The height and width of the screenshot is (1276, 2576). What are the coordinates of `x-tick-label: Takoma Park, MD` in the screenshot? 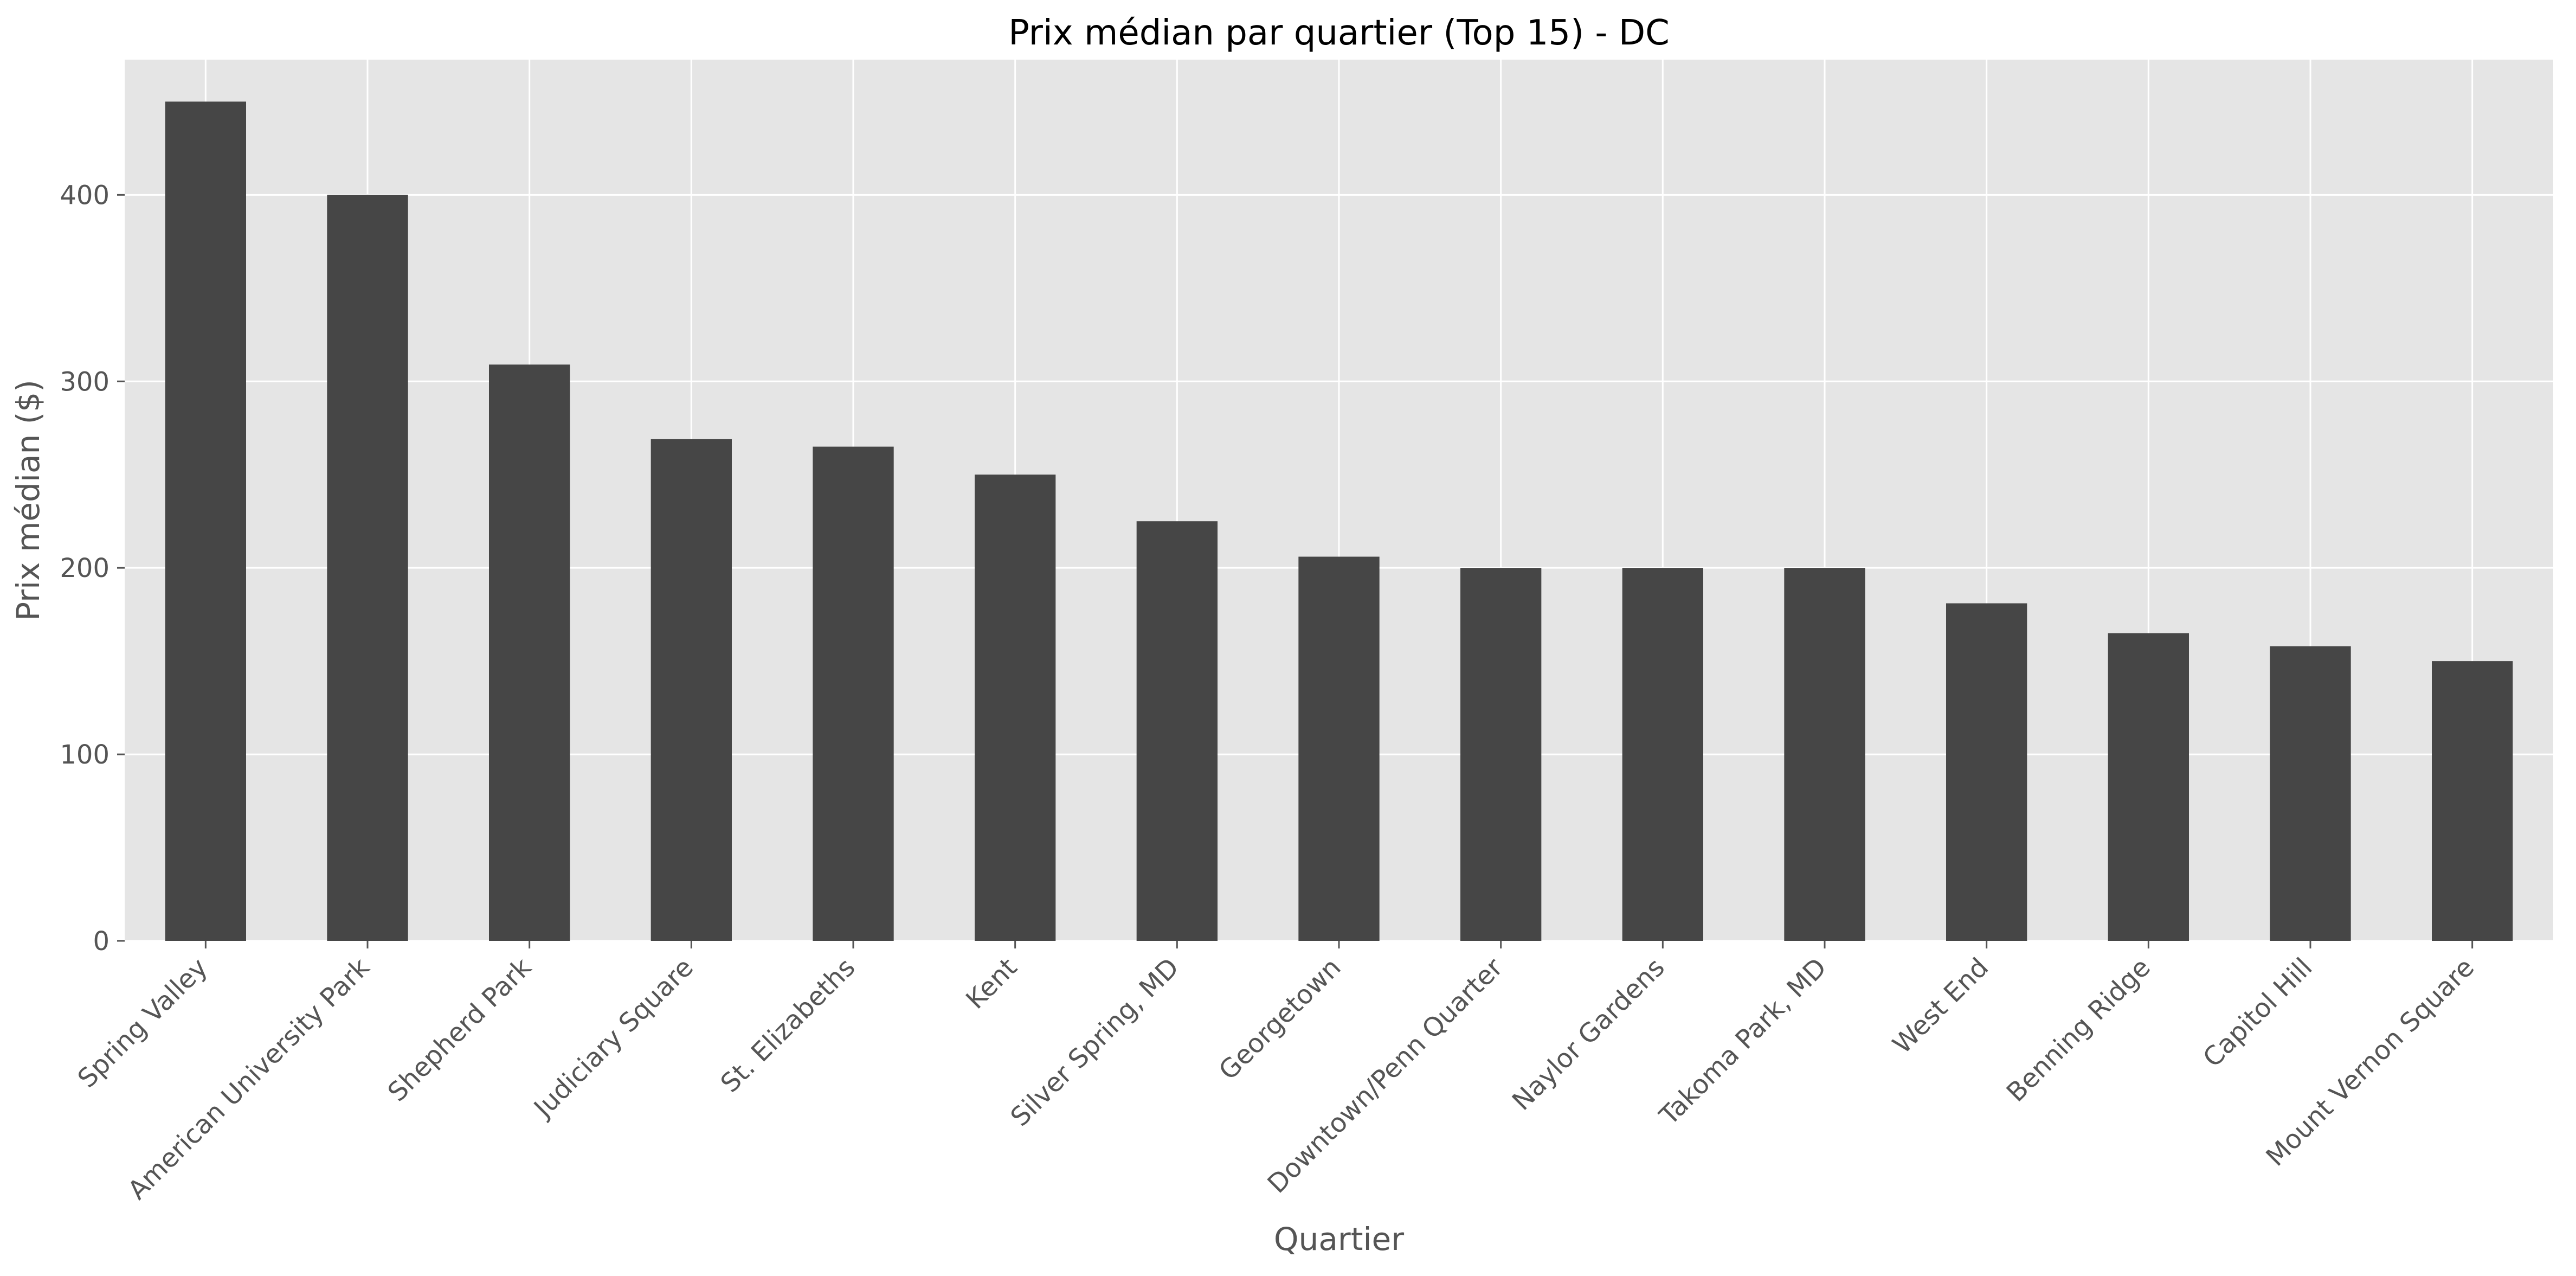 It's located at (1742, 1041).